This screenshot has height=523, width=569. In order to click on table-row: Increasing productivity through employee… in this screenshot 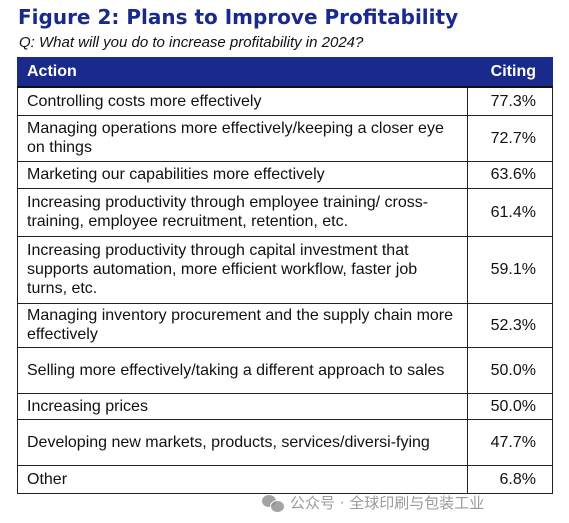, I will do `click(285, 212)`.